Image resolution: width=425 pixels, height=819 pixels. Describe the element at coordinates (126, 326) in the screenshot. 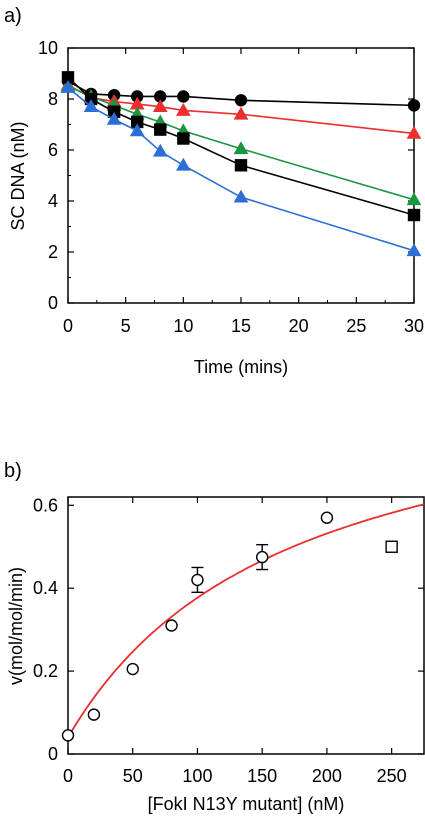

I see `panel-a-x-tick-label: 5` at that location.